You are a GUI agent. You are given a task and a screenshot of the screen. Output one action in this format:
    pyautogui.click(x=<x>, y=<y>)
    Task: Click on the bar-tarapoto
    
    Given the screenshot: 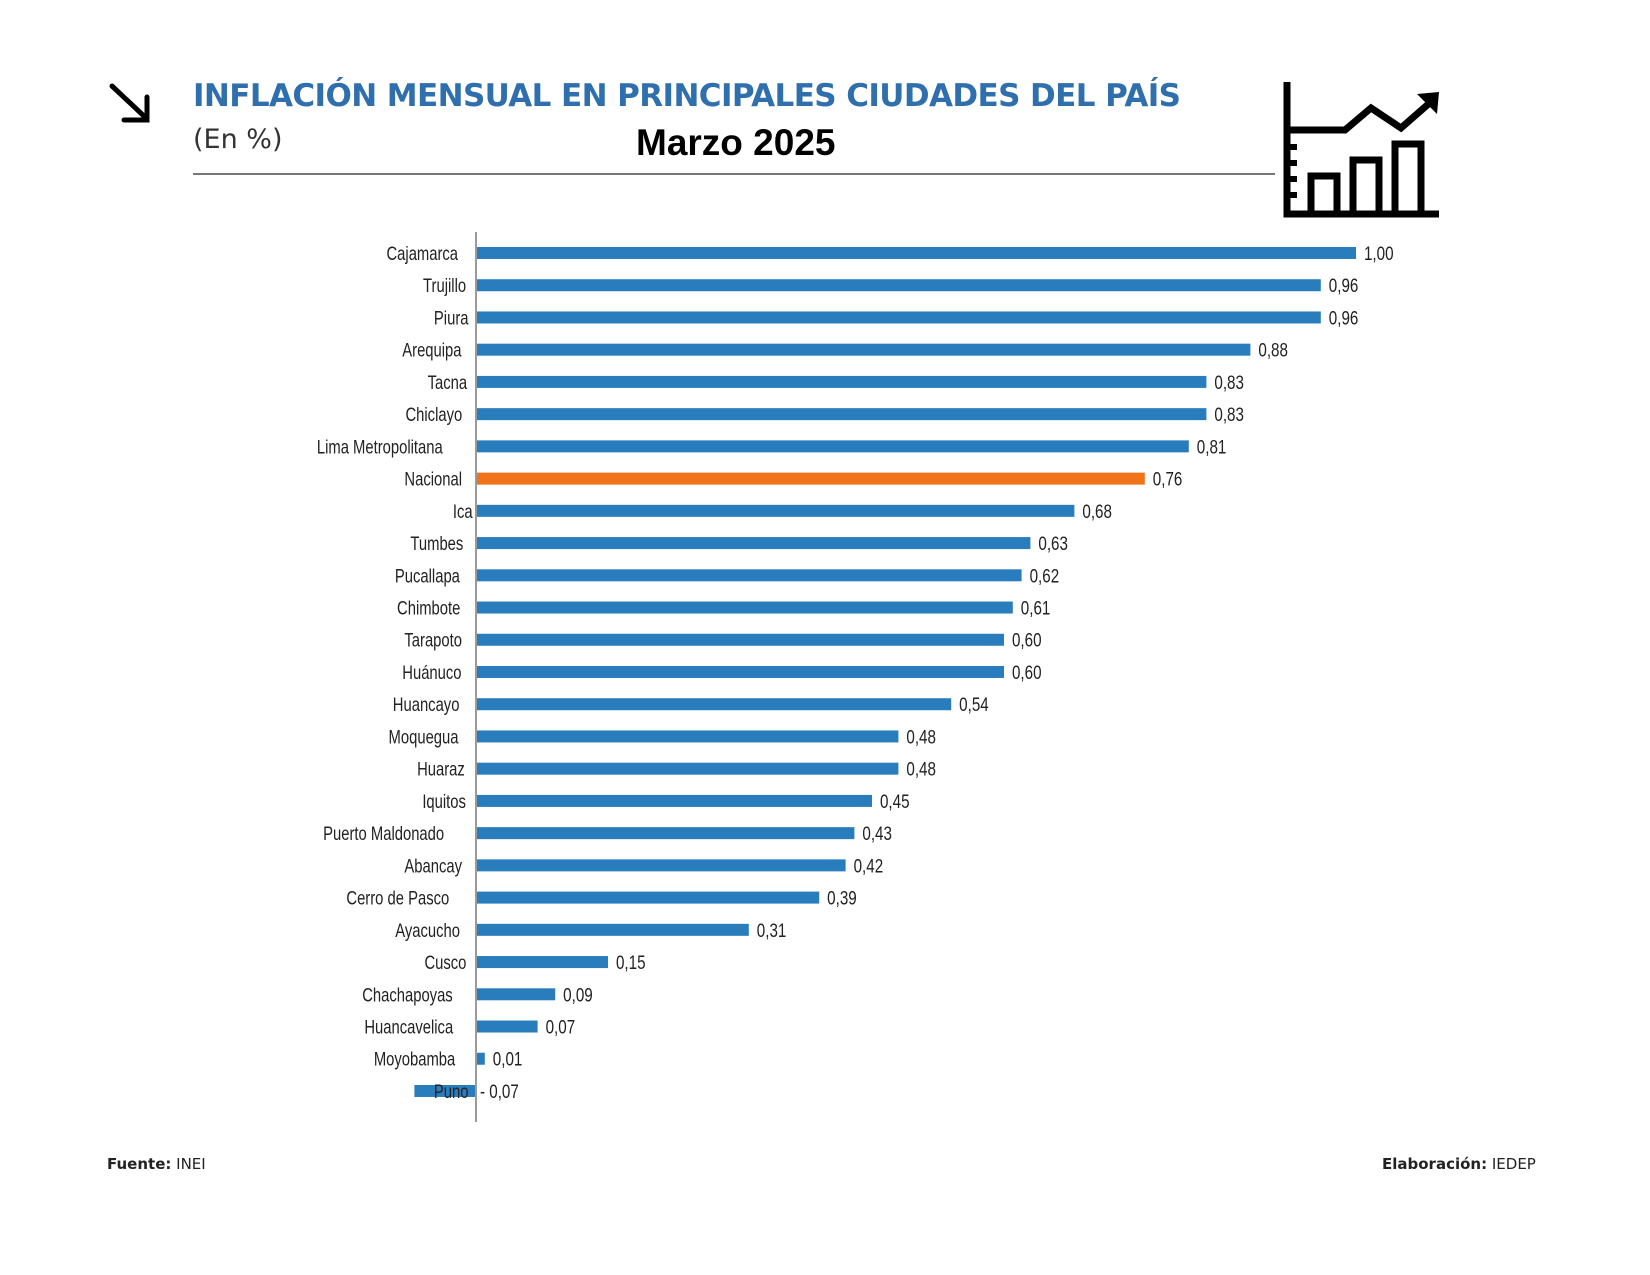 What is the action you would take?
    pyautogui.click(x=740, y=639)
    